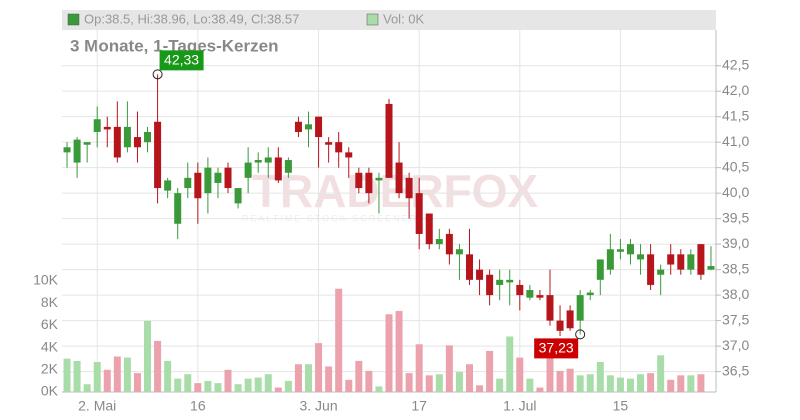 The image size is (800, 420). Describe the element at coordinates (50, 346) in the screenshot. I see `y2-tick-label: 4K` at that location.